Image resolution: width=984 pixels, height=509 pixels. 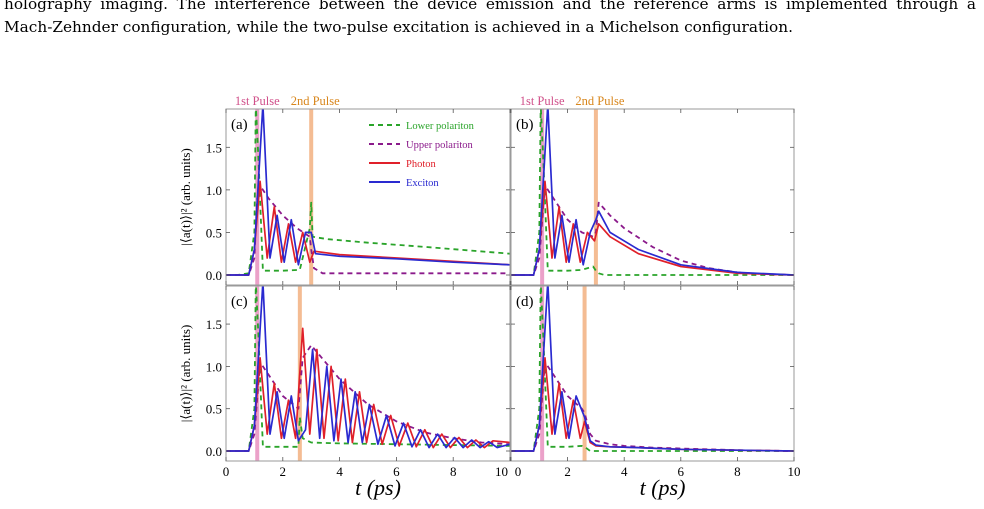 I want to click on panel-label: (c), so click(x=239, y=302).